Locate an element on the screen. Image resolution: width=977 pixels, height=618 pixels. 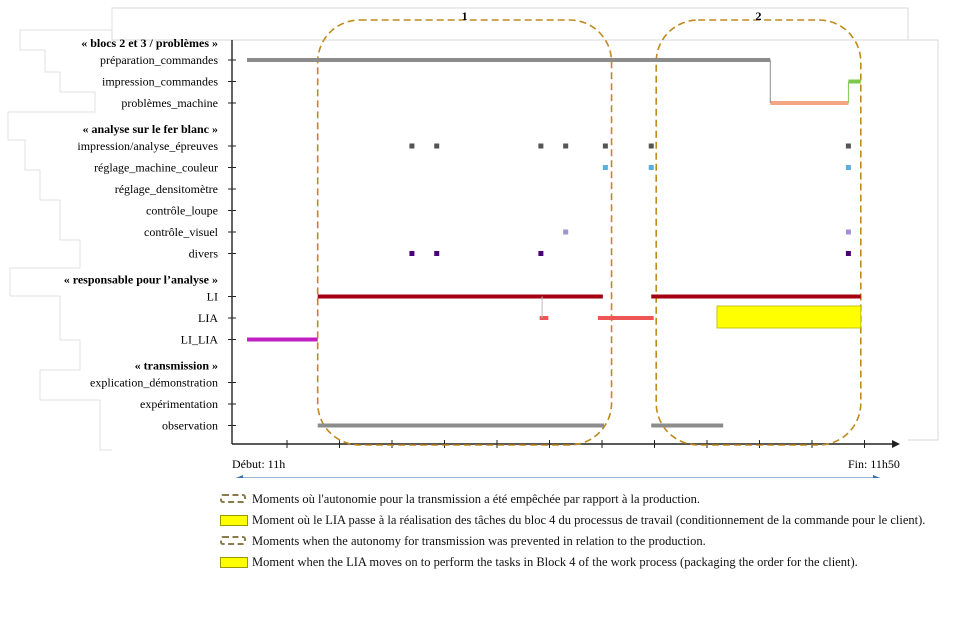
row-label: divers is located at coordinates (204, 254).